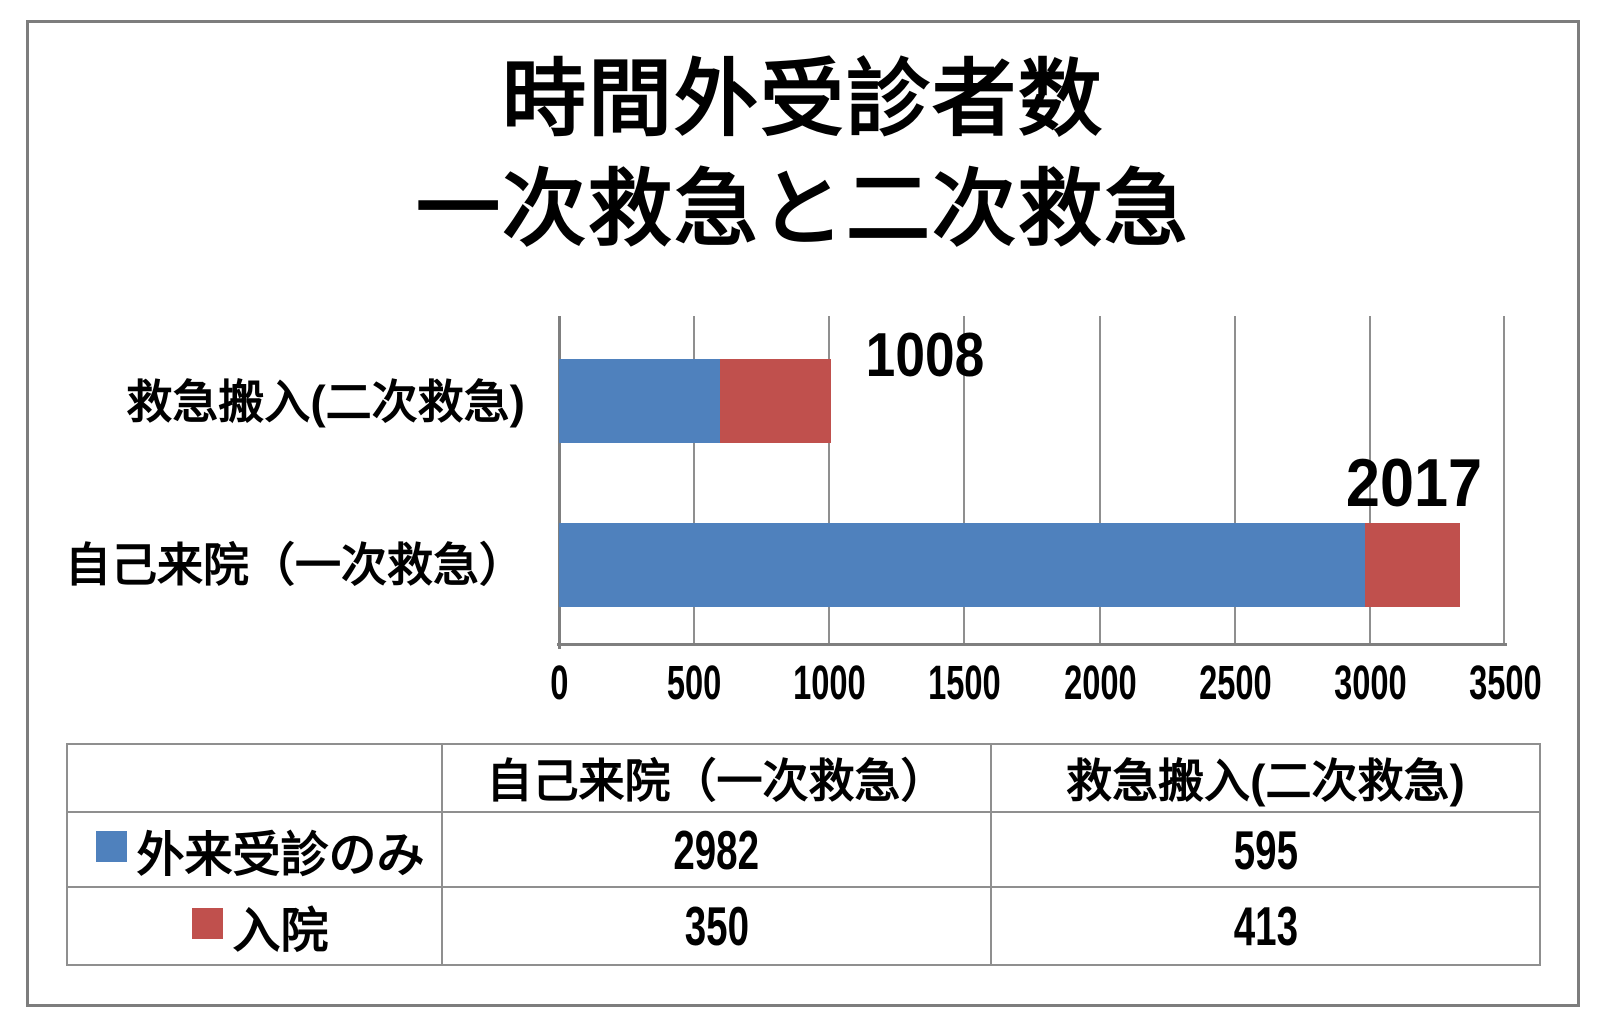 This screenshot has height=1023, width=1600. I want to click on table-row-admitted: 入院 350 413, so click(803, 926).